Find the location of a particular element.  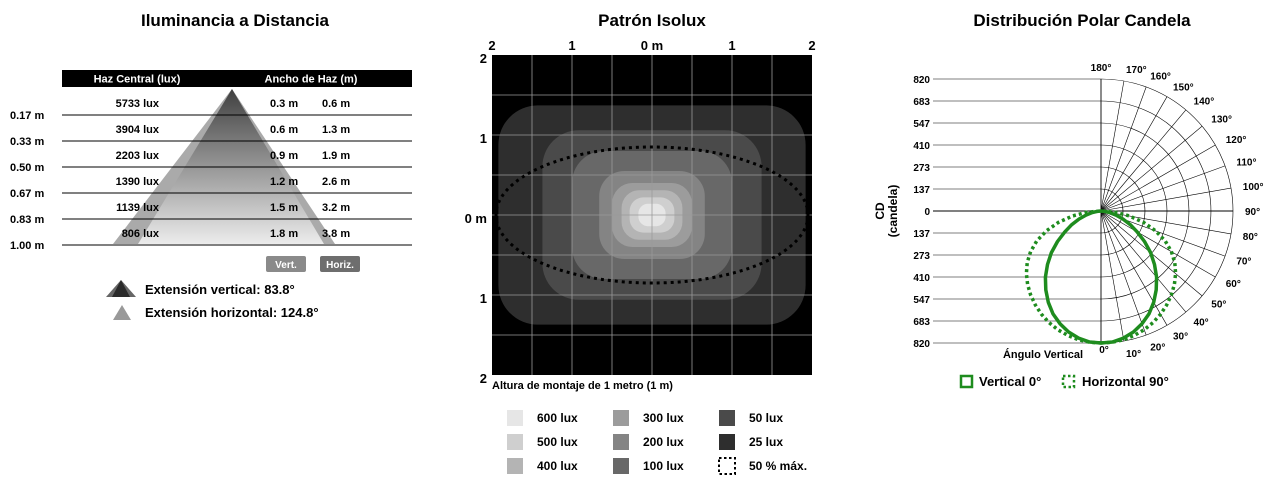

badge-horiz: Horiz. is located at coordinates (340, 265).